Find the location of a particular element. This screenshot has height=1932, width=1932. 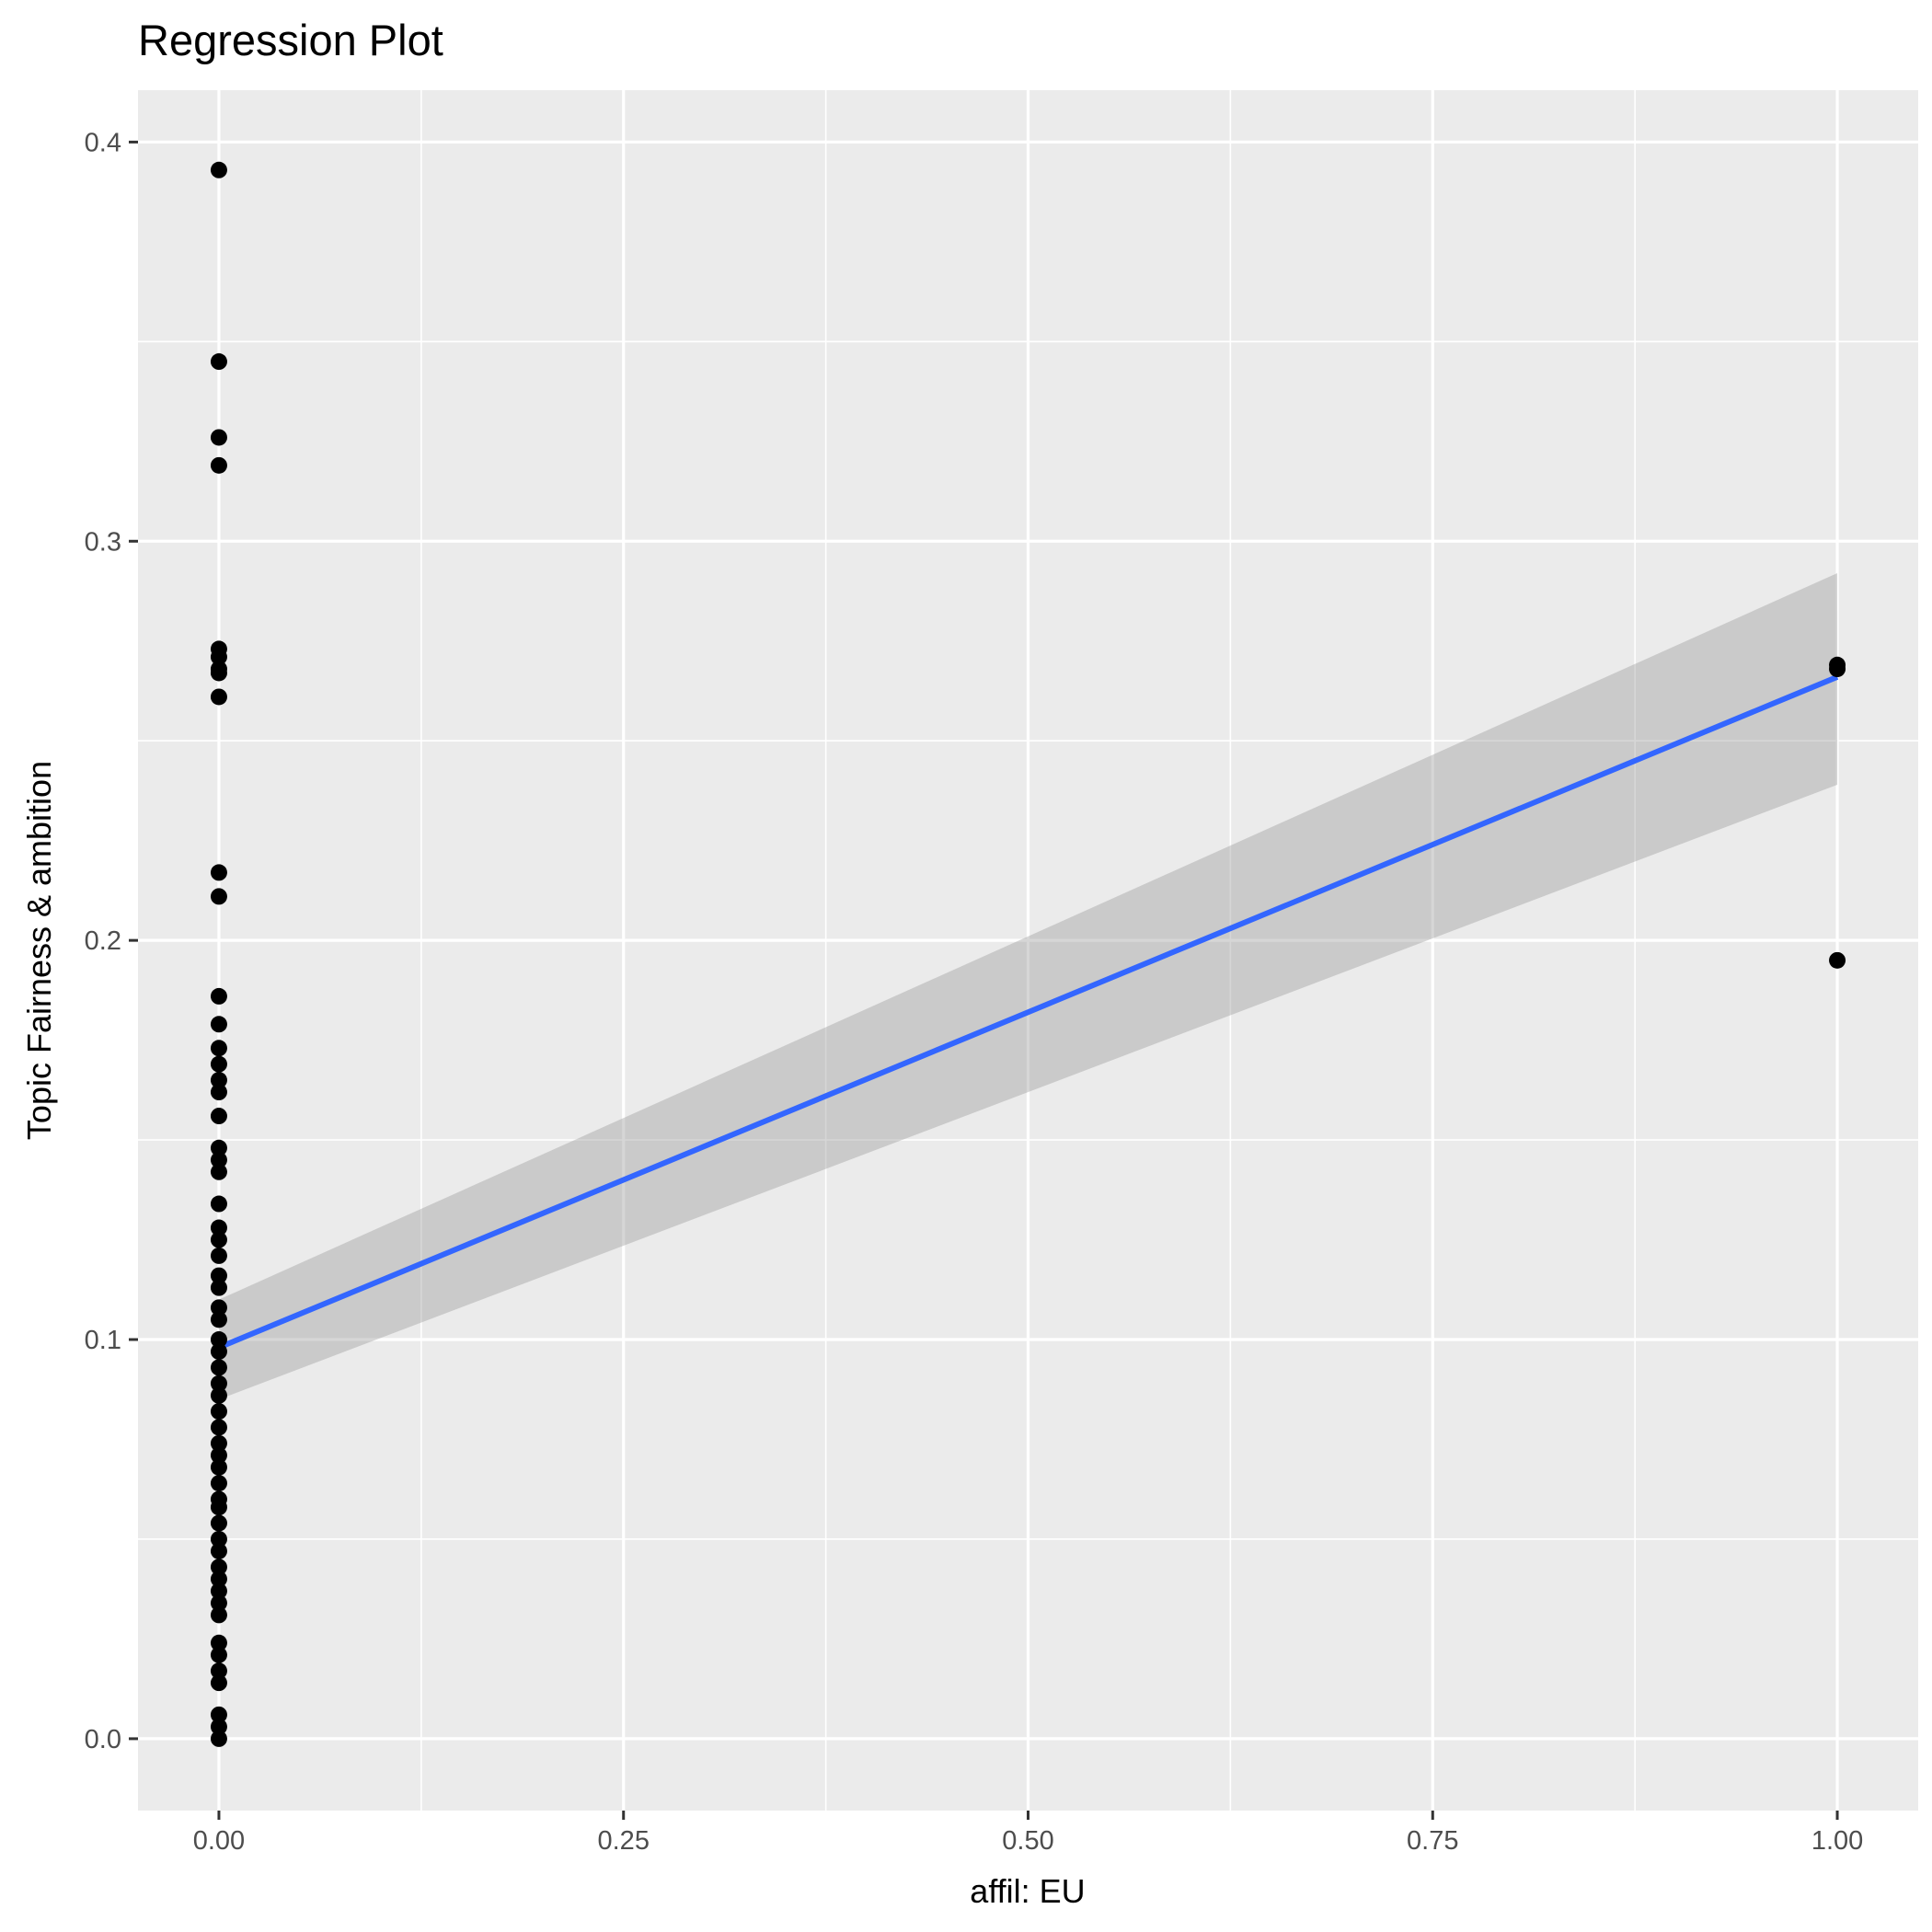

x-tick-label: 0.00 is located at coordinates (219, 1841).